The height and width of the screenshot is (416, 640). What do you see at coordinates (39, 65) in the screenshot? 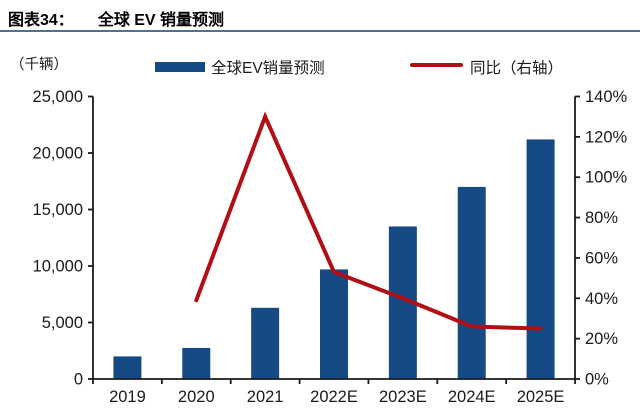
I see `left-axis-unit-label: （千辆）` at bounding box center [39, 65].